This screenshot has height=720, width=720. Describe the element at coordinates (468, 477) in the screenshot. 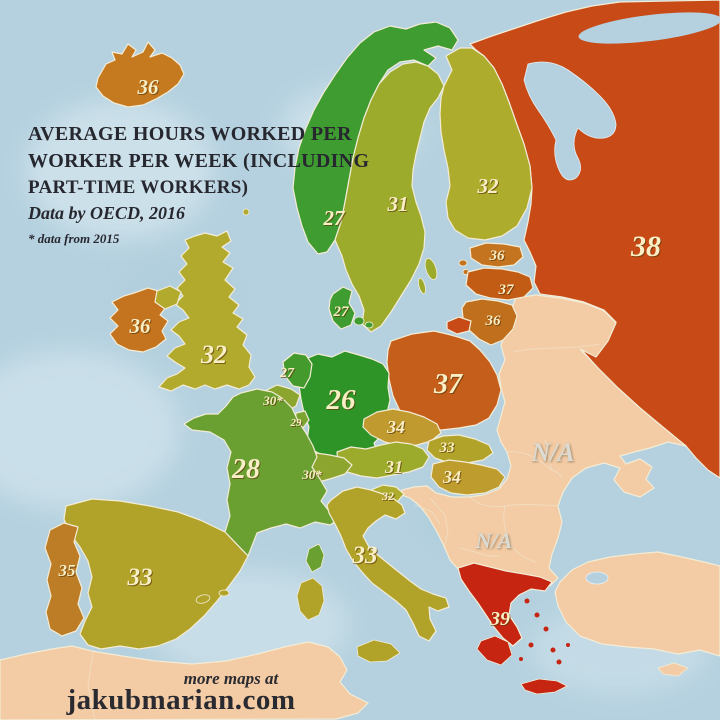

I see `country-hungary` at that location.